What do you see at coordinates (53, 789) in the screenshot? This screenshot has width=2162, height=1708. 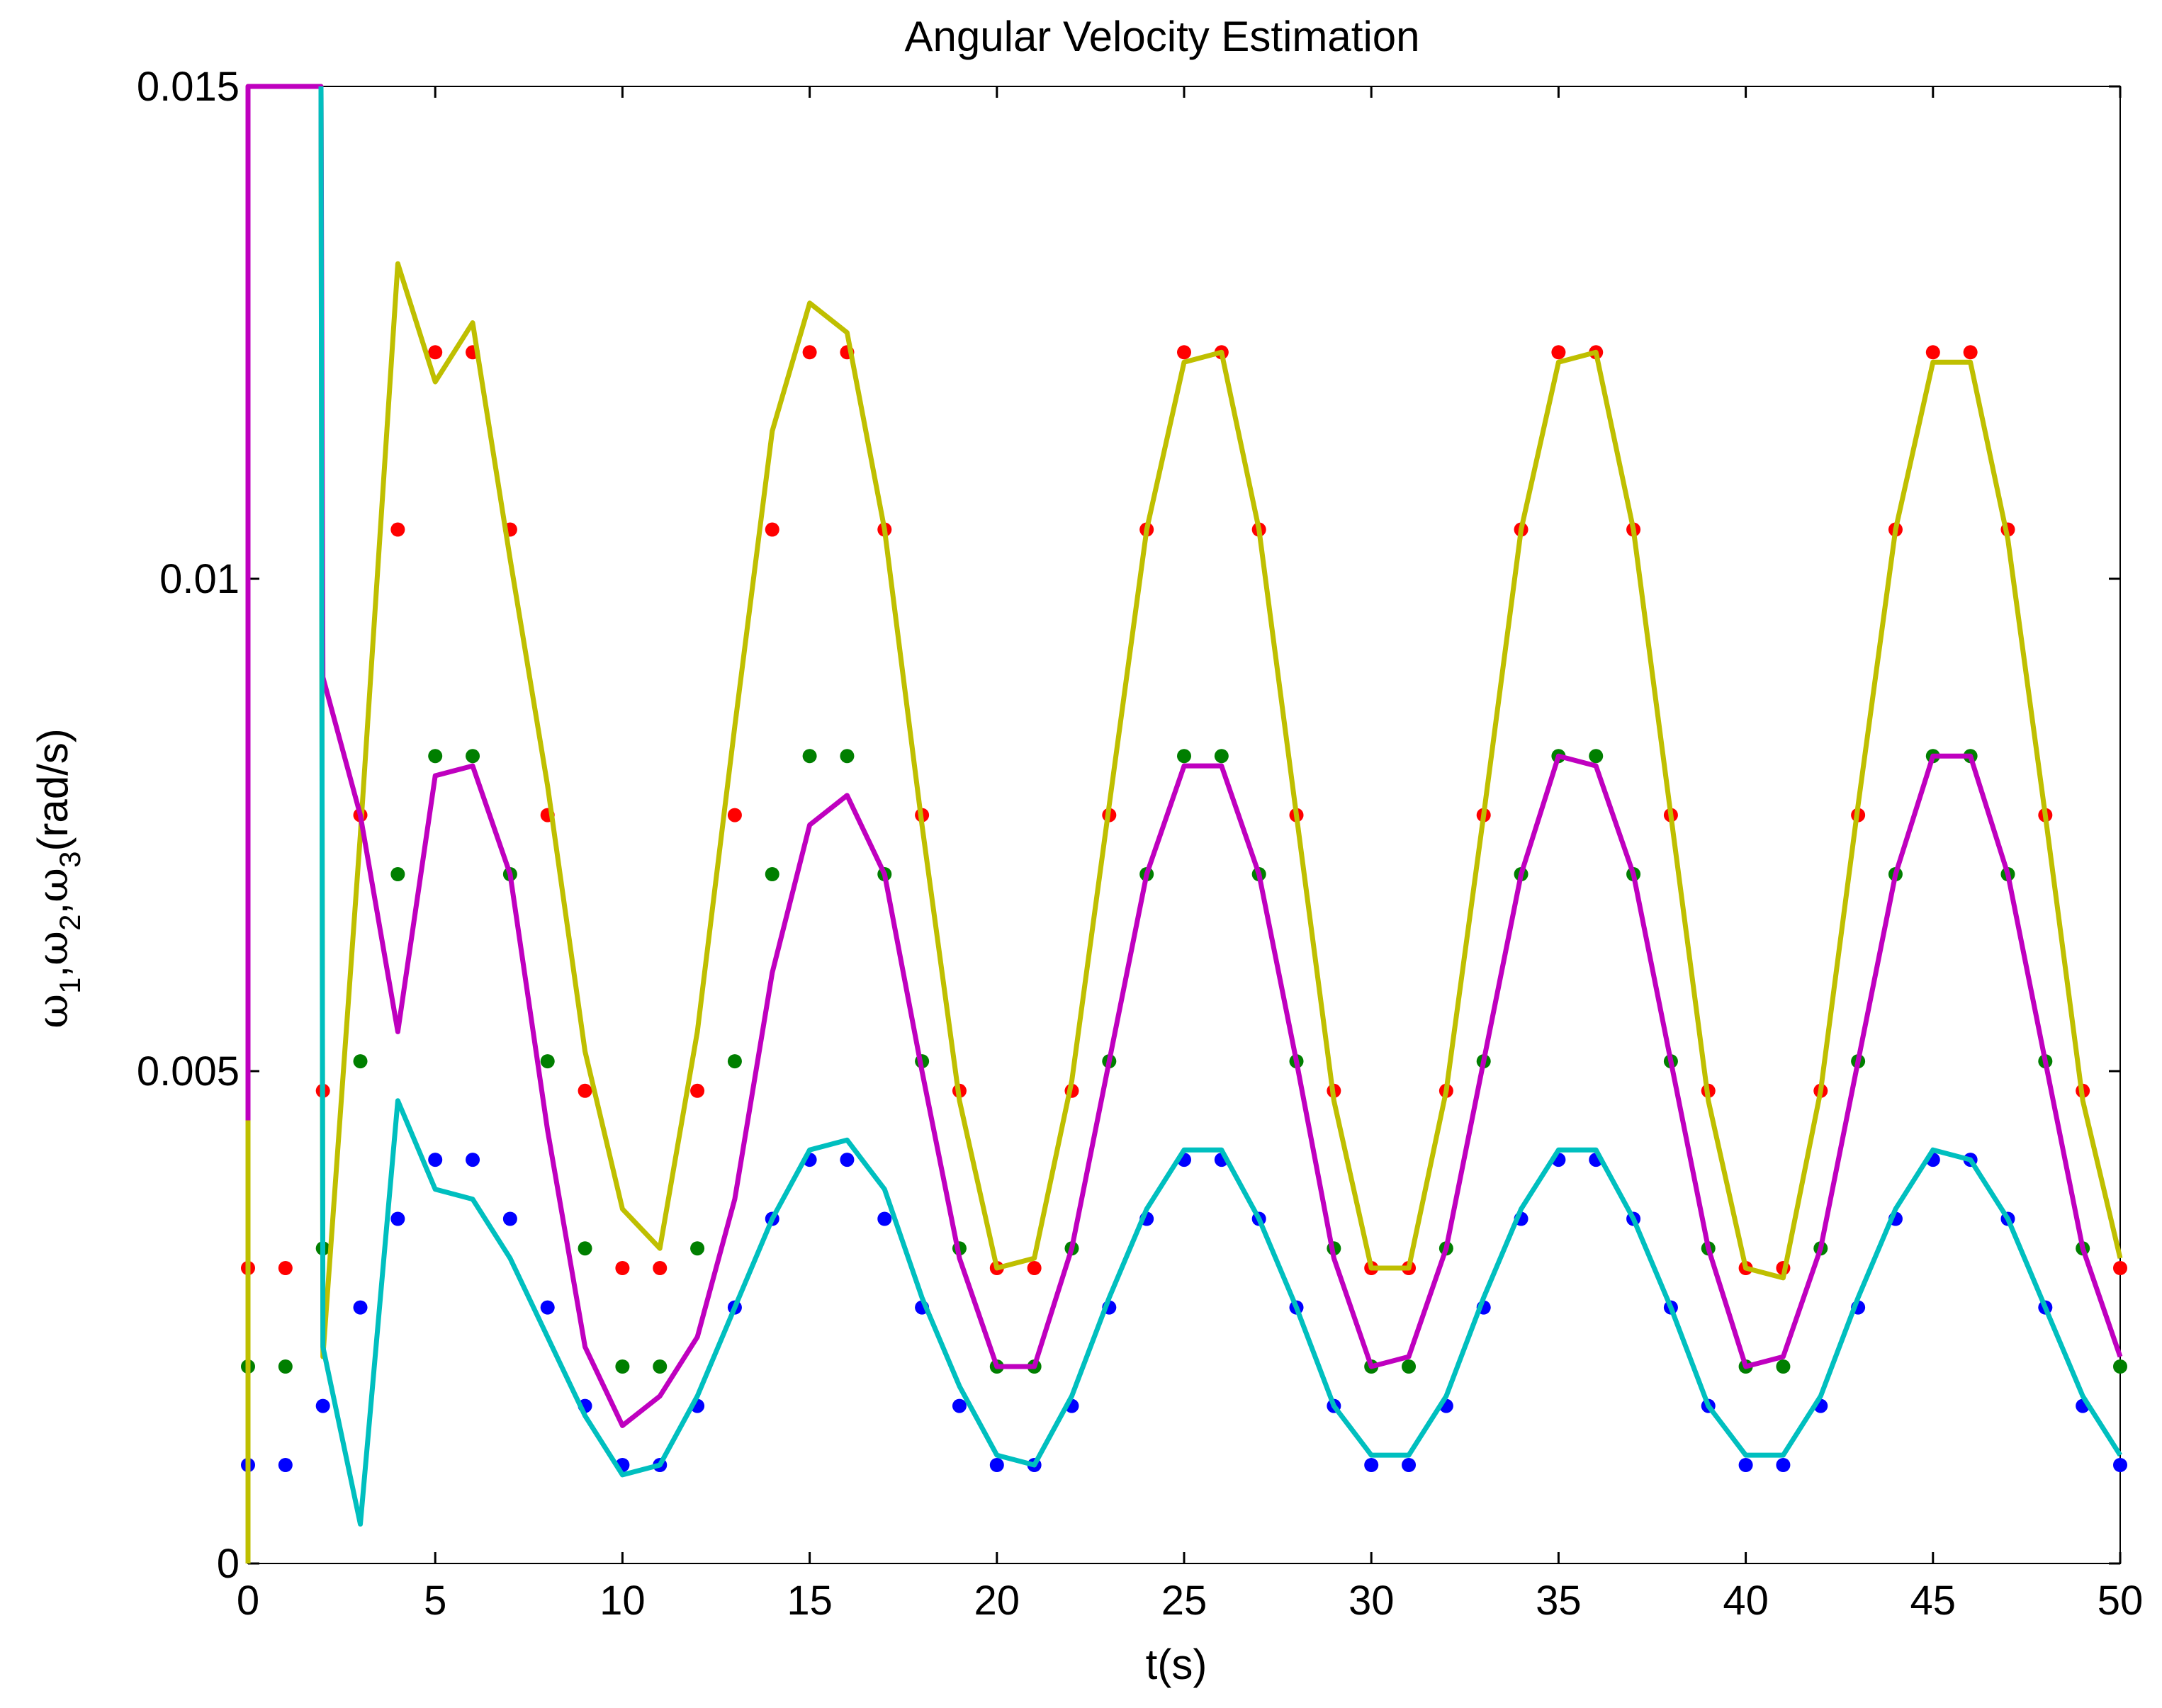 I see `y-label-unit: (rad/s)` at bounding box center [53, 789].